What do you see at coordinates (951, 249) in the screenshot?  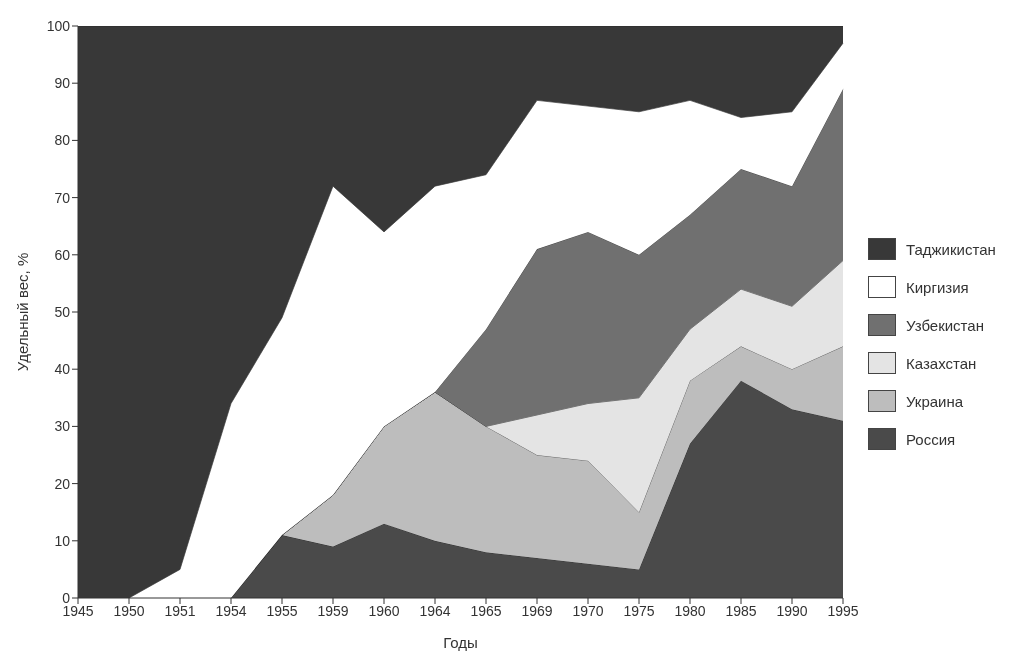 I see `legend-label: Таджикистан` at bounding box center [951, 249].